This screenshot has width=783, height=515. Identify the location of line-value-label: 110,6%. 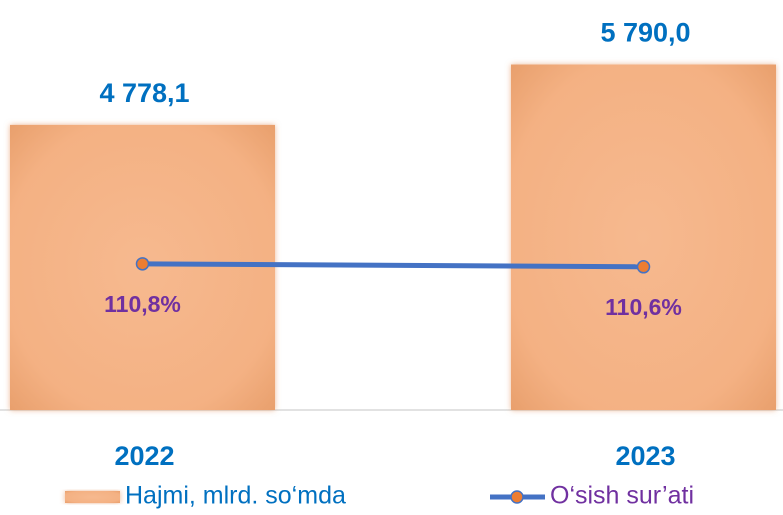
(643, 307).